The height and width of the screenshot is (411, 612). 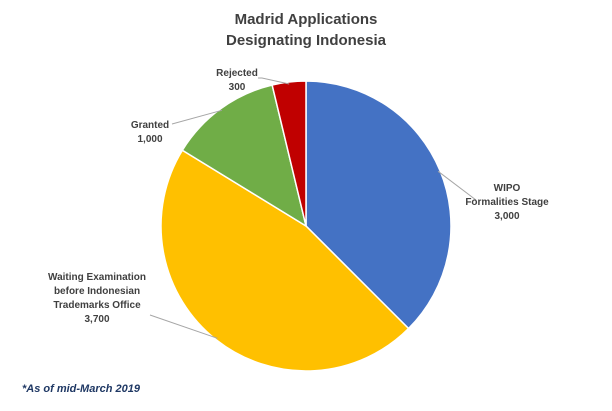 I want to click on slice-label-waiting-line-3: Trademarks Office, so click(x=97, y=305).